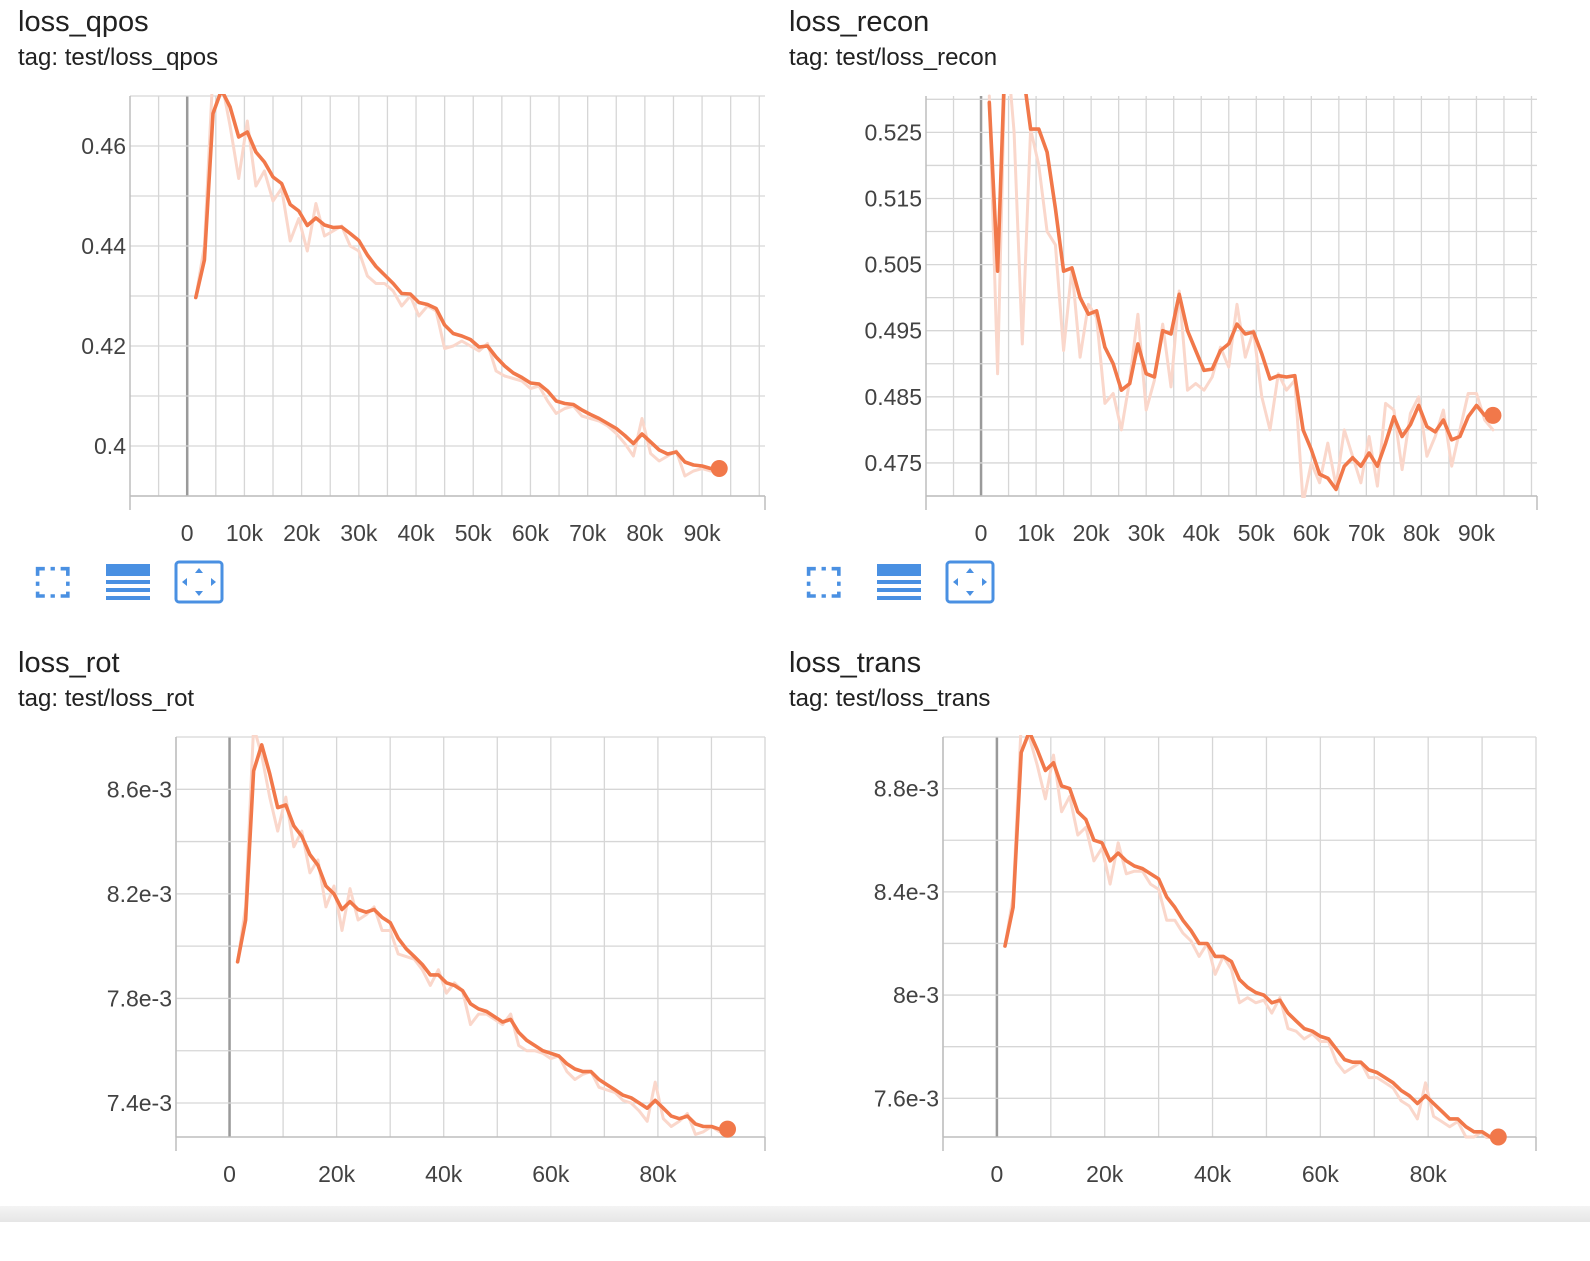  Describe the element at coordinates (106, 698) in the screenshot. I see `chart-tag: tag: test/loss_rot` at that location.